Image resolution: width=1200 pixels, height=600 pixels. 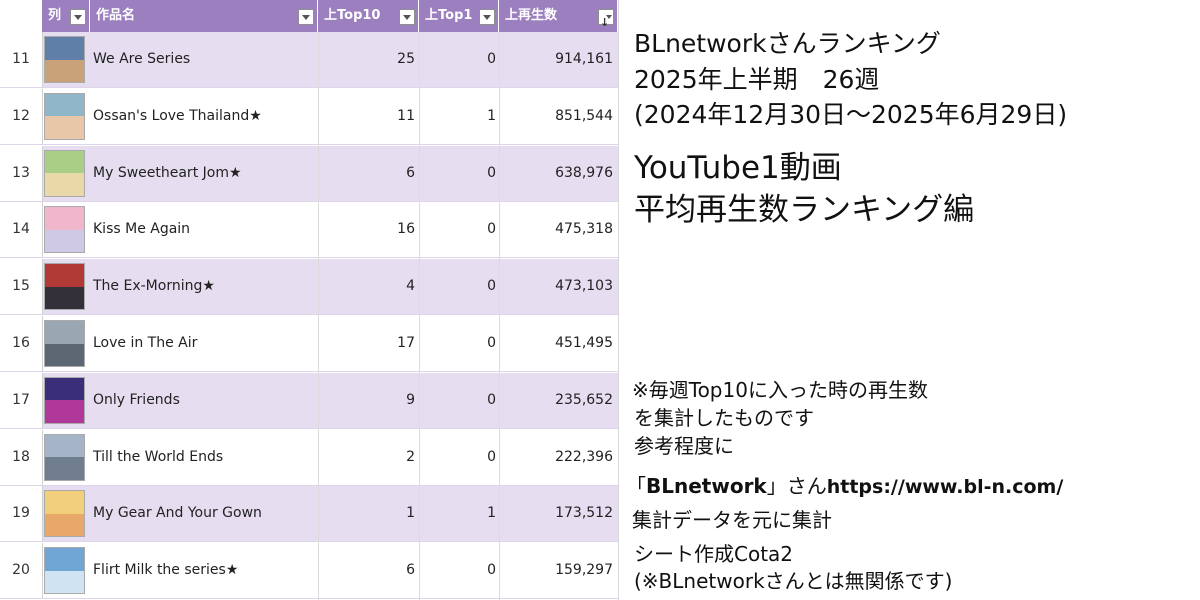 I want to click on table-row: 20 Flirt Milk the series★ 6 0 159,297, so click(x=309, y=571).